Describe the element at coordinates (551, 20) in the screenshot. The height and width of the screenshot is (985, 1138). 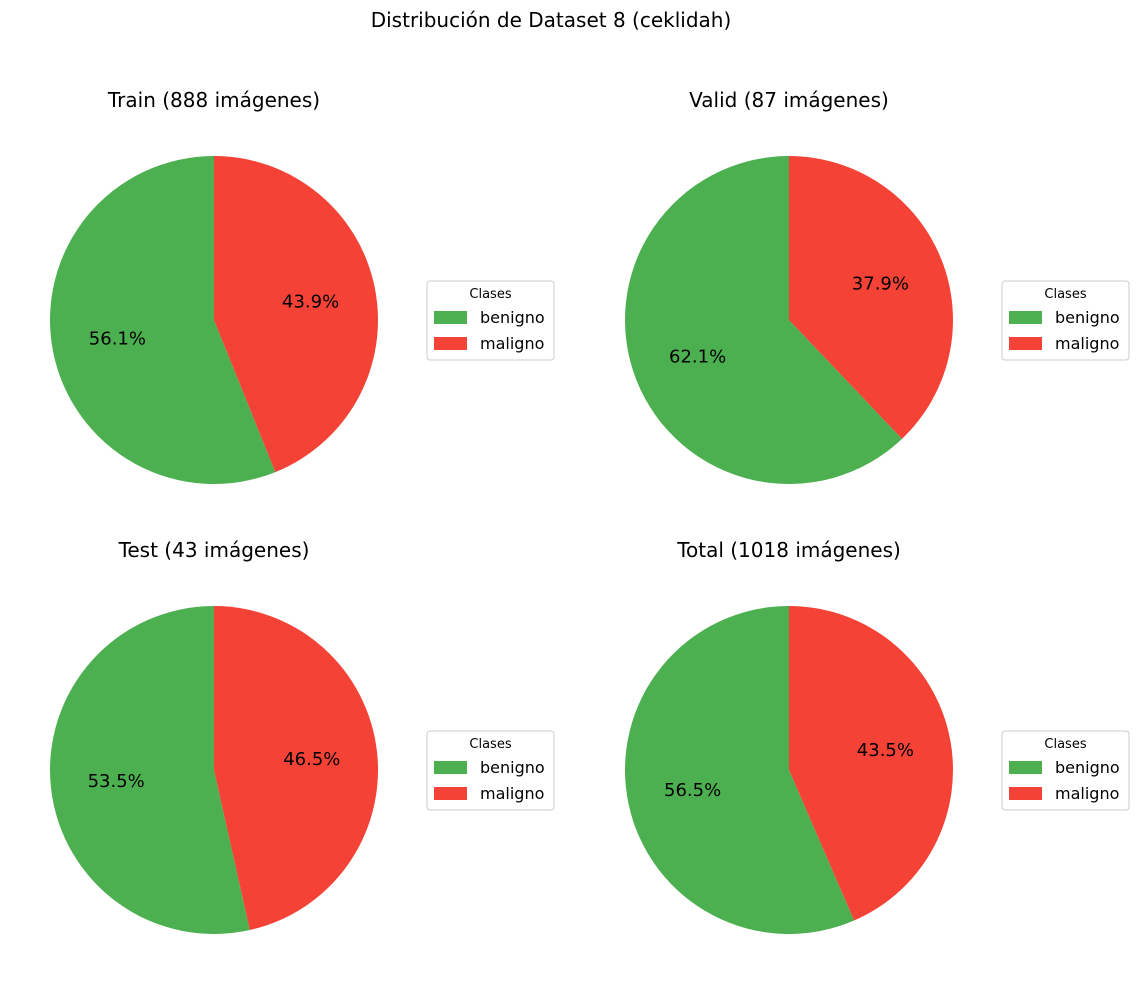
I see `figure-suptitle: Distribución de Dataset 8 (ceklidah)` at that location.